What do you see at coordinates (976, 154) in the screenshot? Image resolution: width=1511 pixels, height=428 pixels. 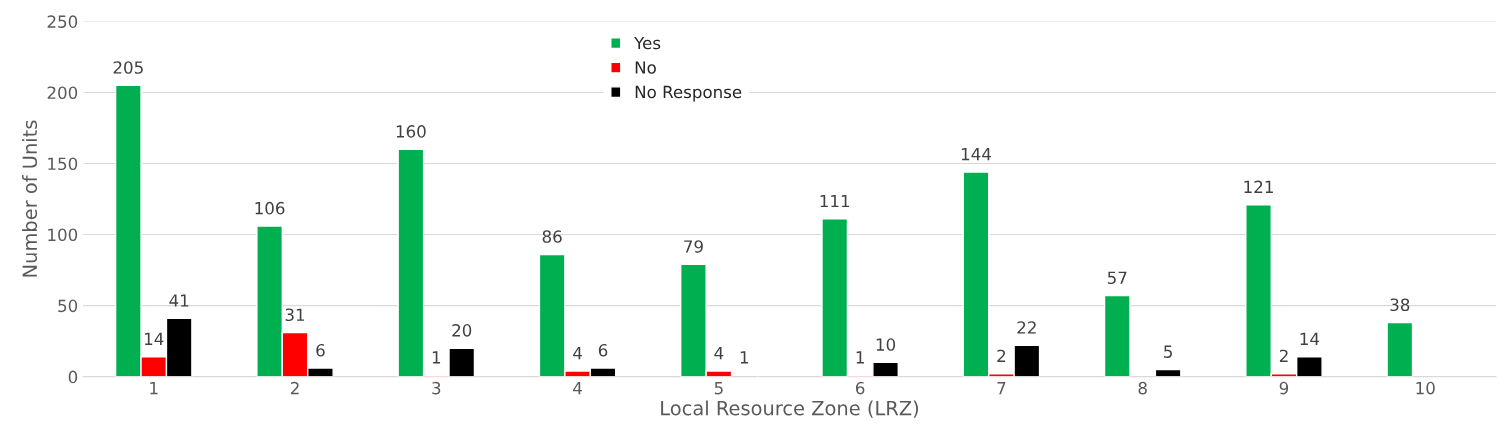 I see `data-label: 144` at bounding box center [976, 154].